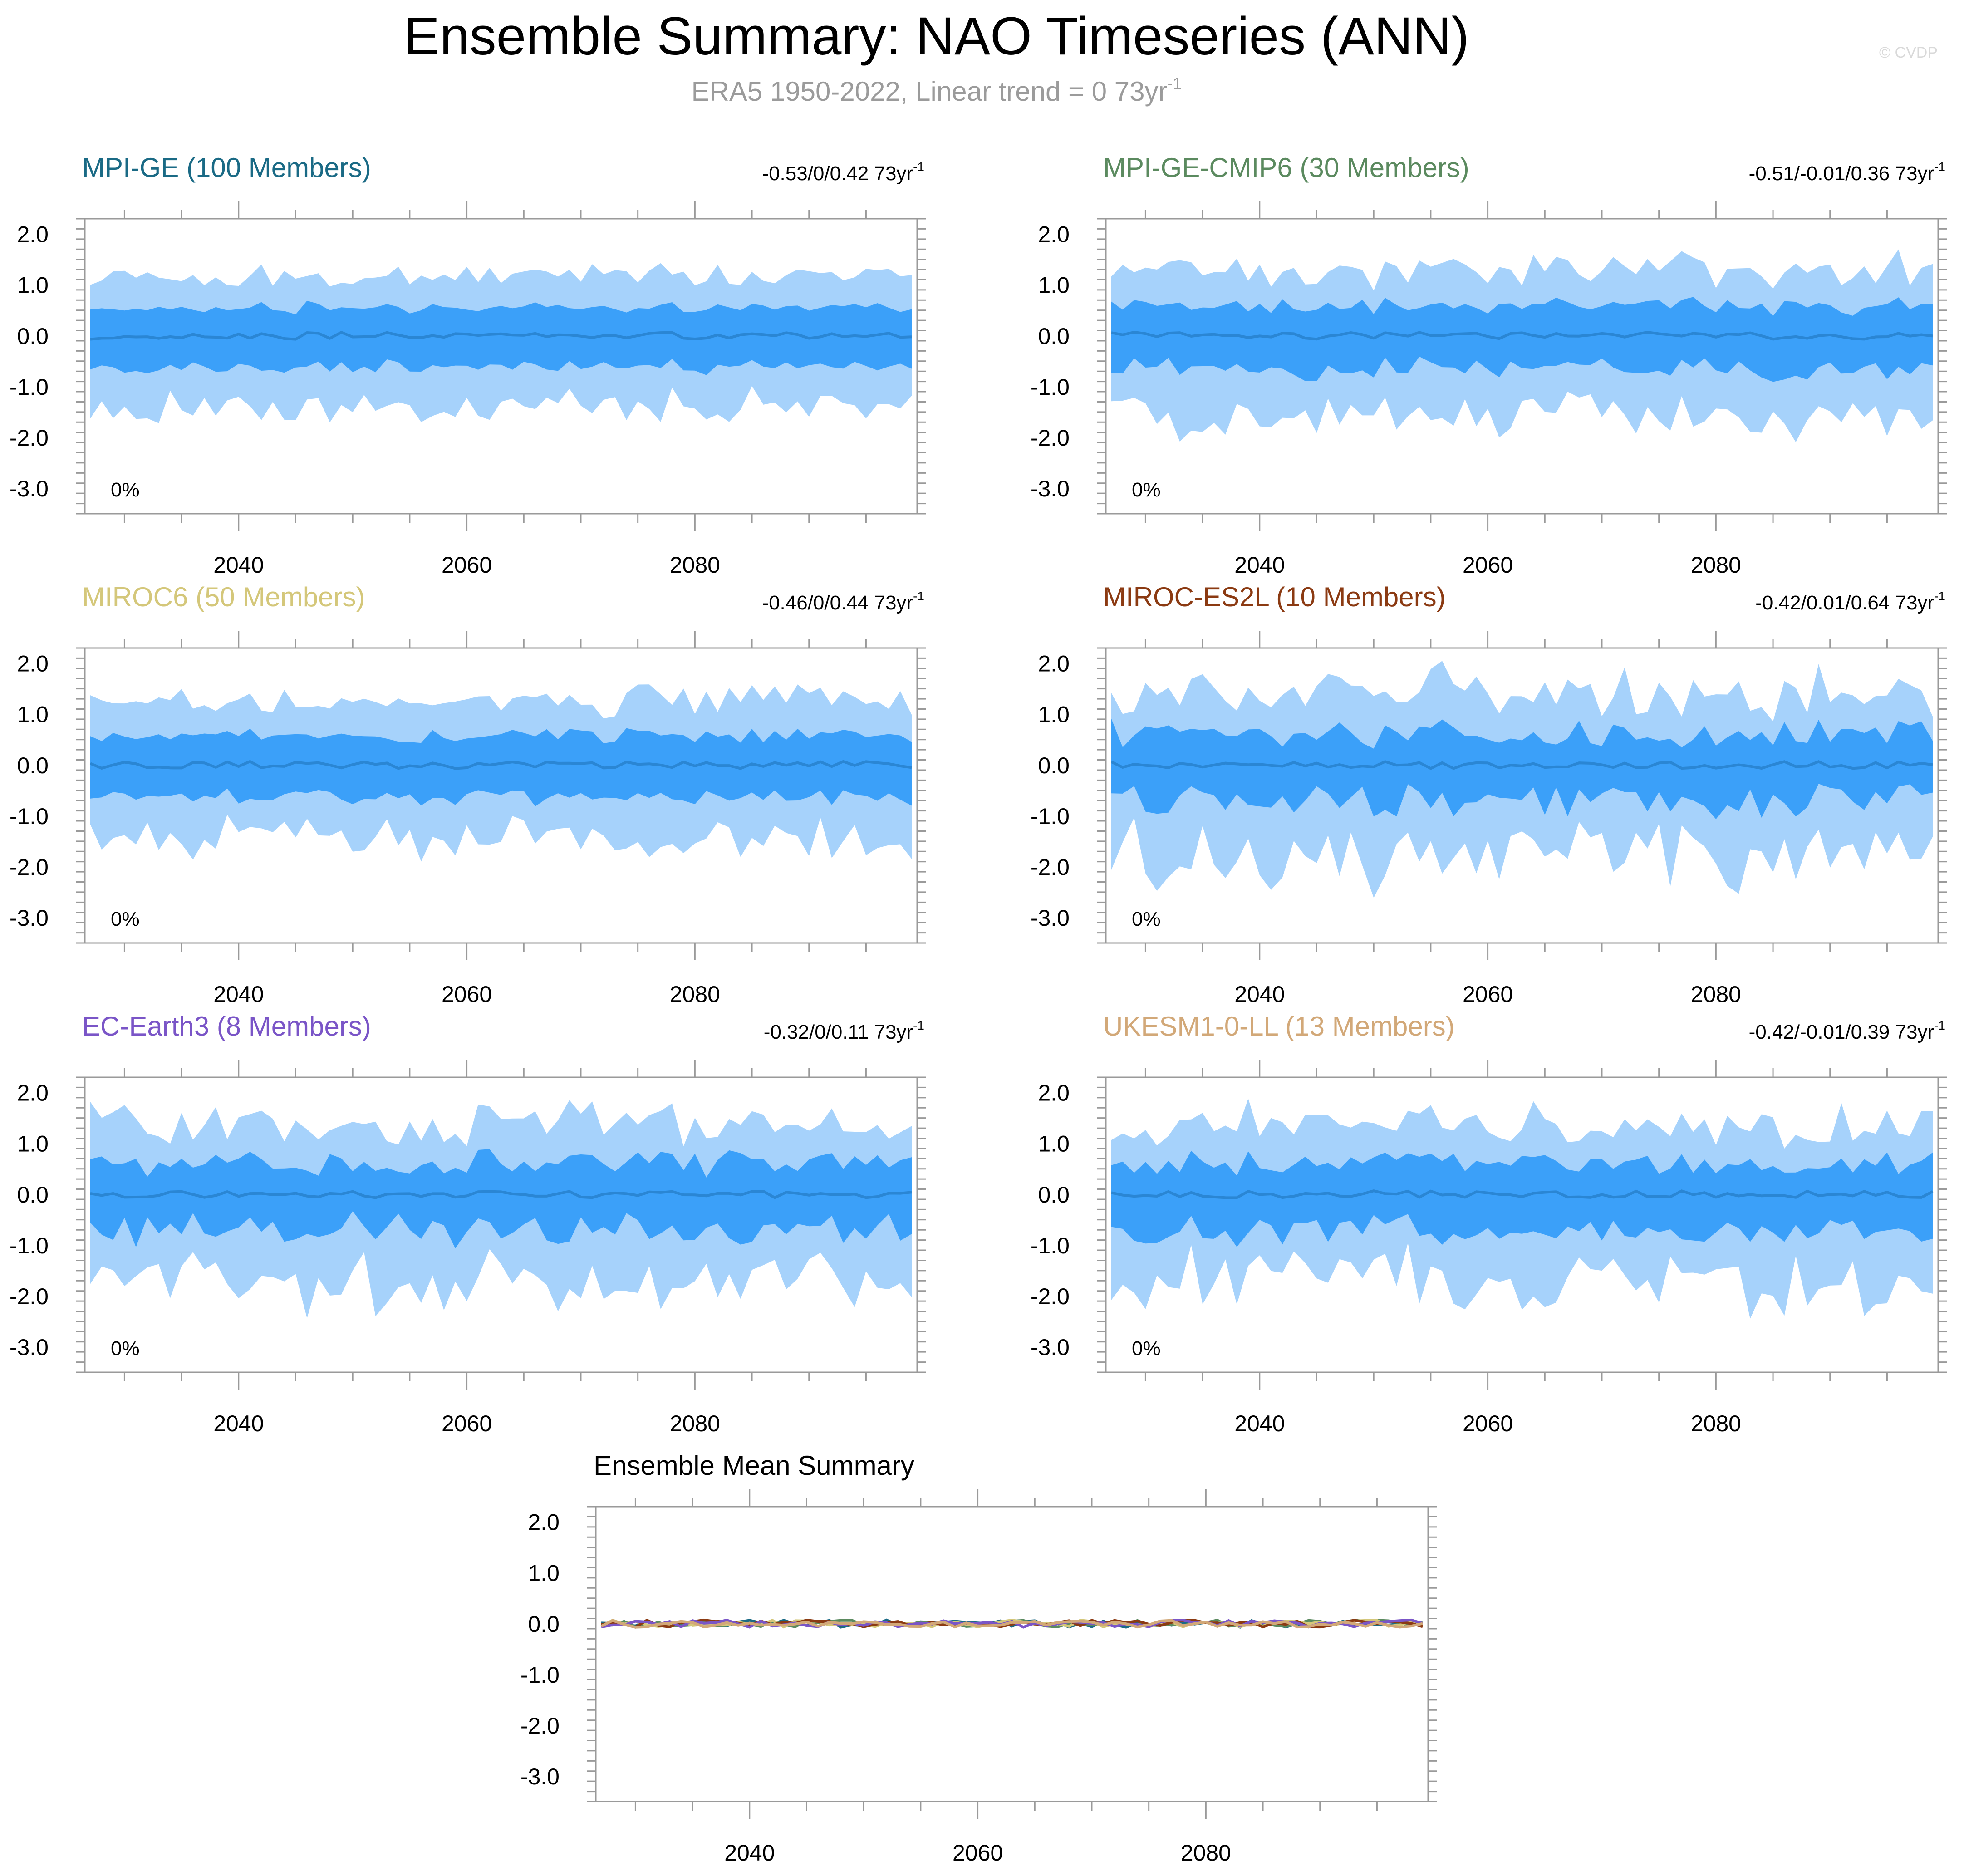 The image size is (1964, 1876). I want to click on panel-title: MPI-GE-CMIP6 (30 Members), so click(1286, 168).